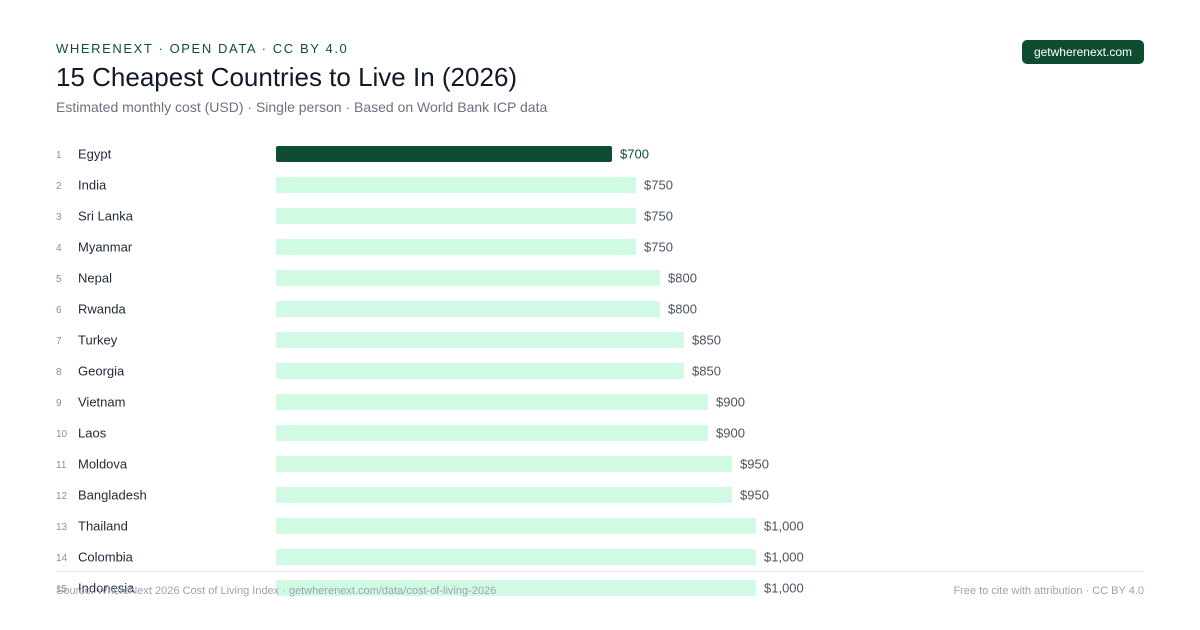 This screenshot has height=630, width=1200. I want to click on rank-number: 6, so click(59, 310).